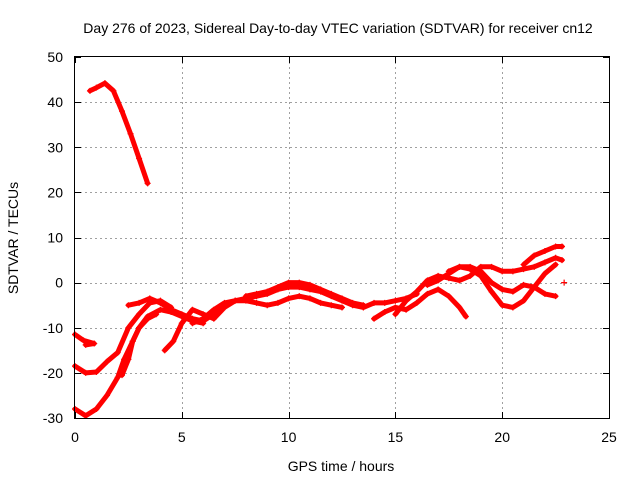  Describe the element at coordinates (55, 192) in the screenshot. I see `y-tick-label: 20` at that location.